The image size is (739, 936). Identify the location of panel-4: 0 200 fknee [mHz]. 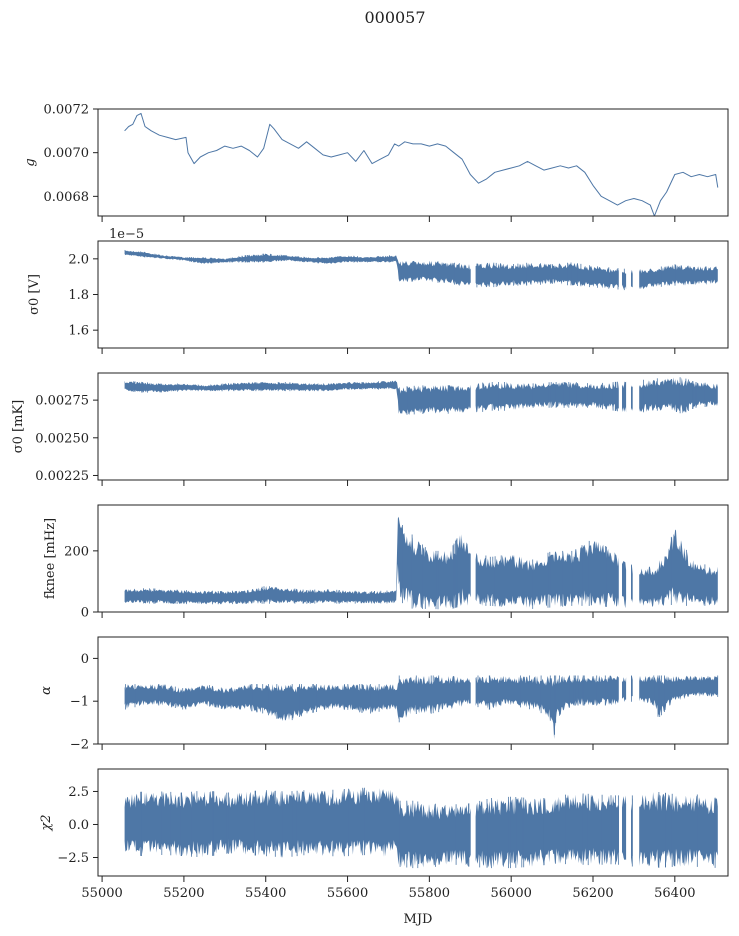
(386, 562).